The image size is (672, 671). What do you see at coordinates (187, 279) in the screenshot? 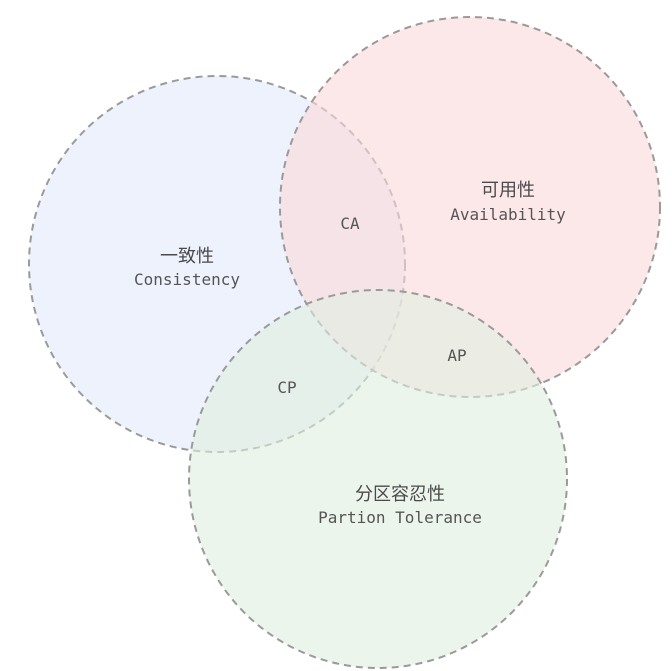
I see `consistency-label-en: Consistency` at bounding box center [187, 279].